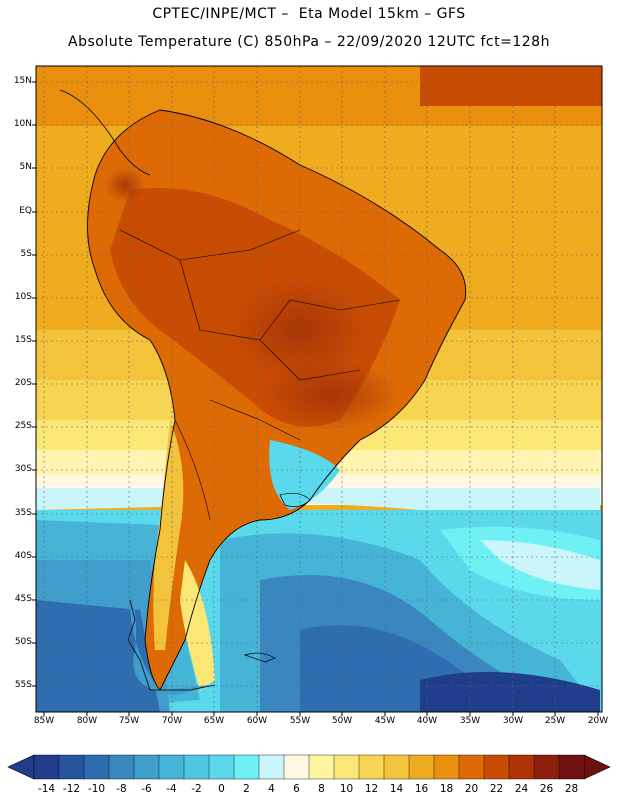  Describe the element at coordinates (521, 789) in the screenshot. I see `legend-tick-label: 24` at that location.